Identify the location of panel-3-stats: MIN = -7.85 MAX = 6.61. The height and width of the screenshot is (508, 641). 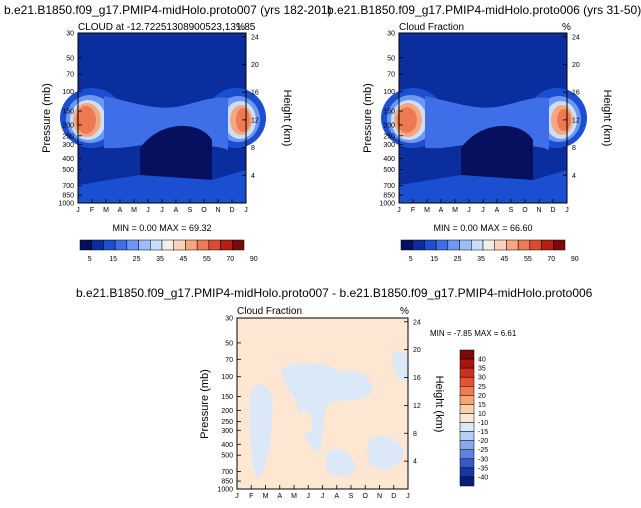
(473, 333).